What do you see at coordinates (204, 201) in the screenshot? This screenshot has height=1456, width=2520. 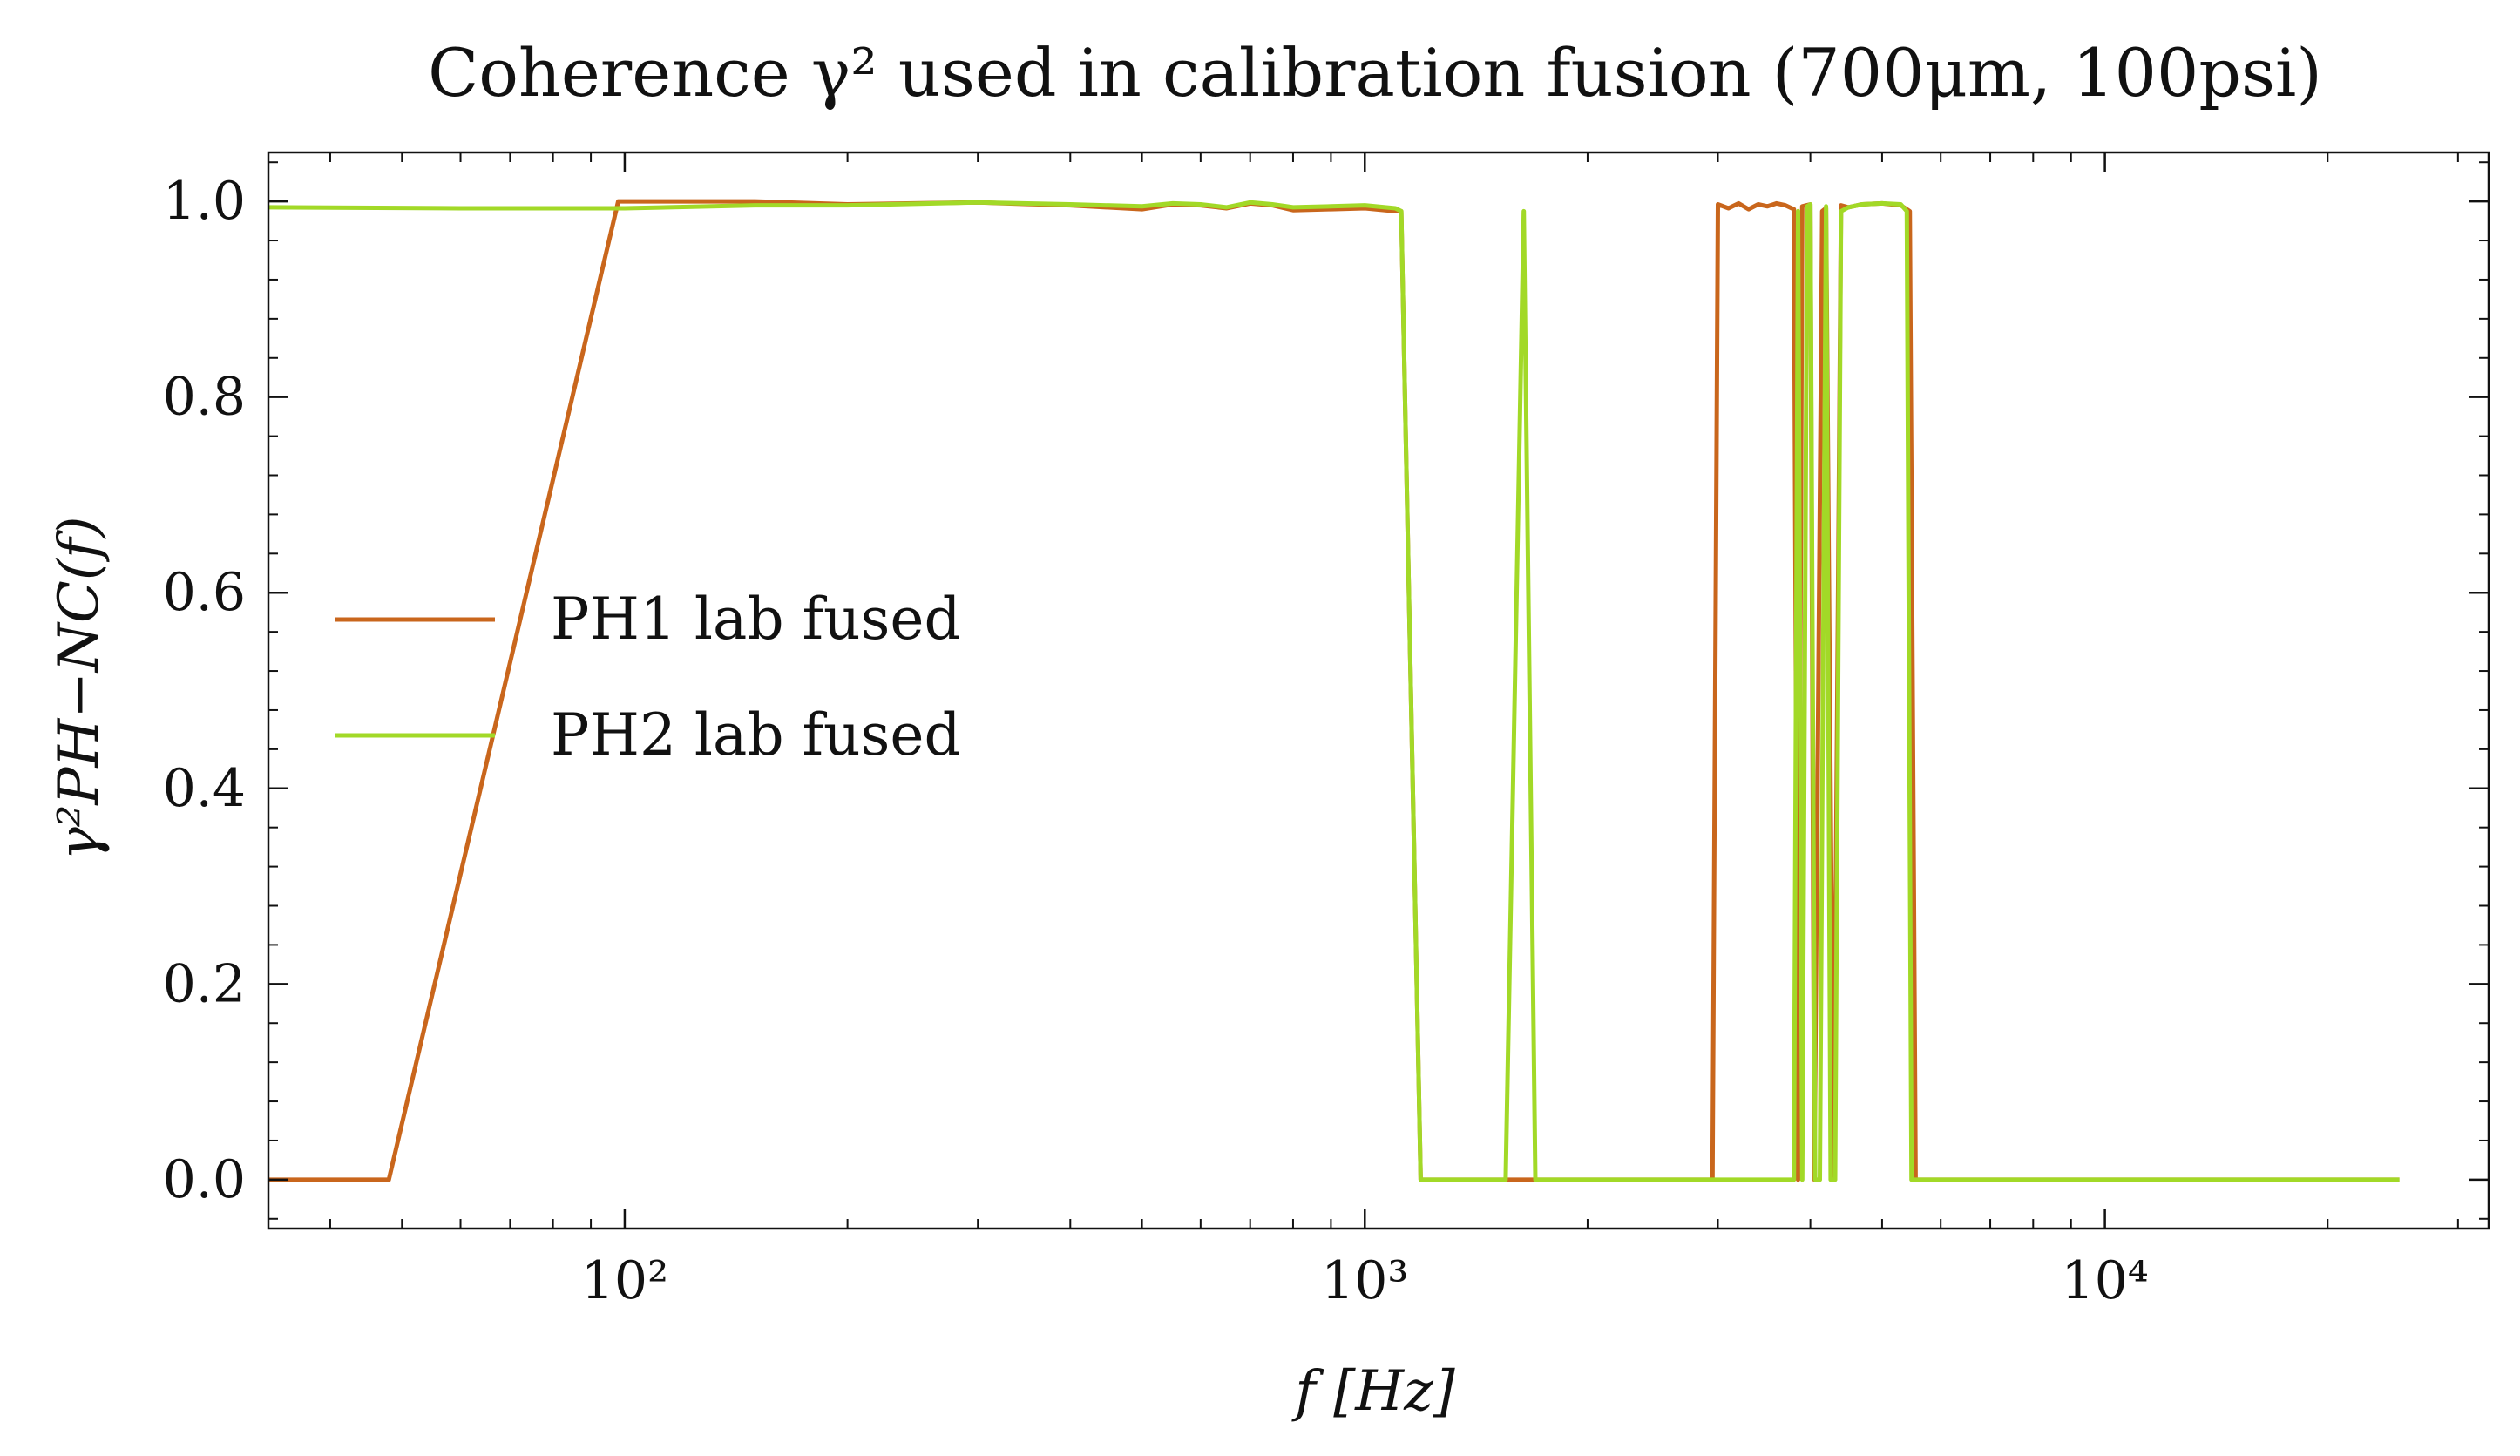 I see `y-tick-label: 1.0` at bounding box center [204, 201].